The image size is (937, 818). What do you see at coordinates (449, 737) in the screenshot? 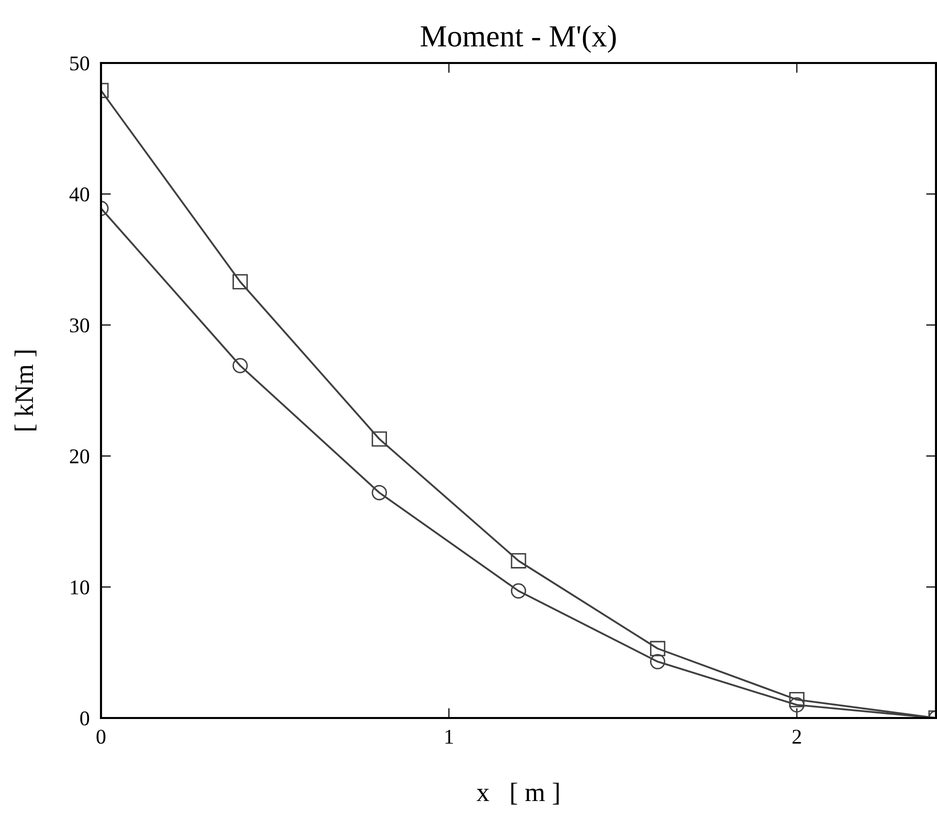
I see `x-tick-label: 1` at bounding box center [449, 737].